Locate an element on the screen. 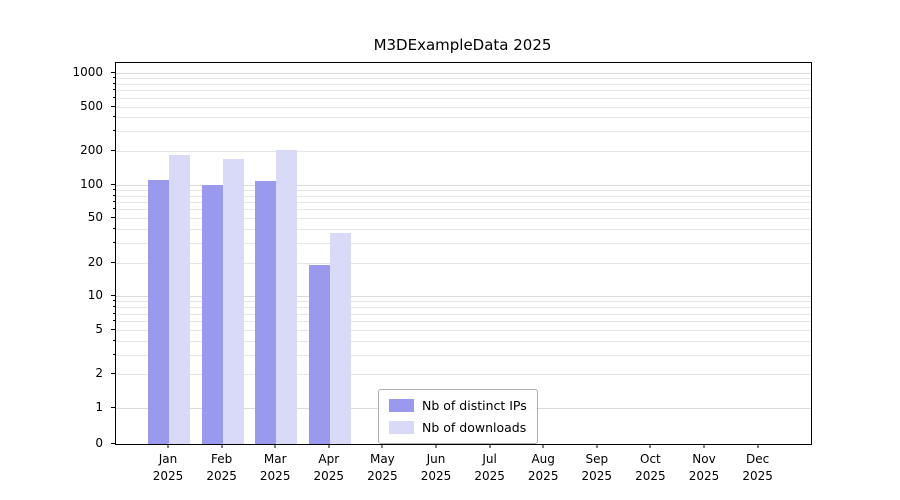 The width and height of the screenshot is (900, 500). x-tick-label-month: Dec is located at coordinates (757, 459).